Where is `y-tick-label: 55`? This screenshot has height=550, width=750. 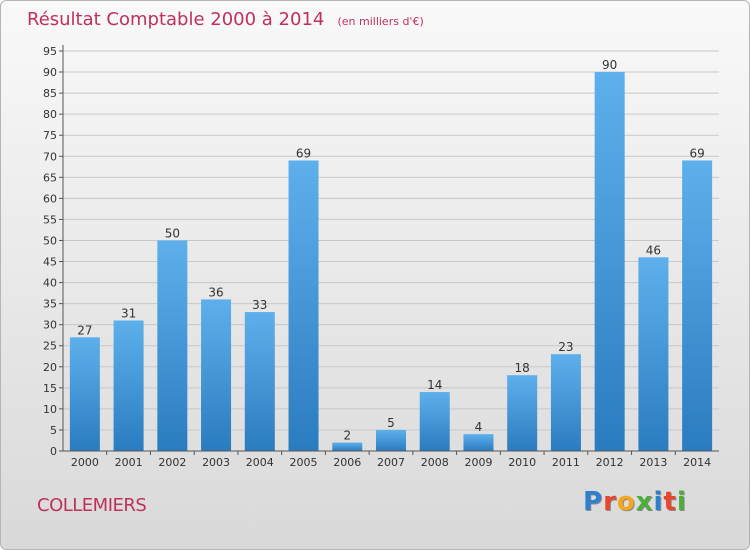 y-tick-label: 55 is located at coordinates (50, 219).